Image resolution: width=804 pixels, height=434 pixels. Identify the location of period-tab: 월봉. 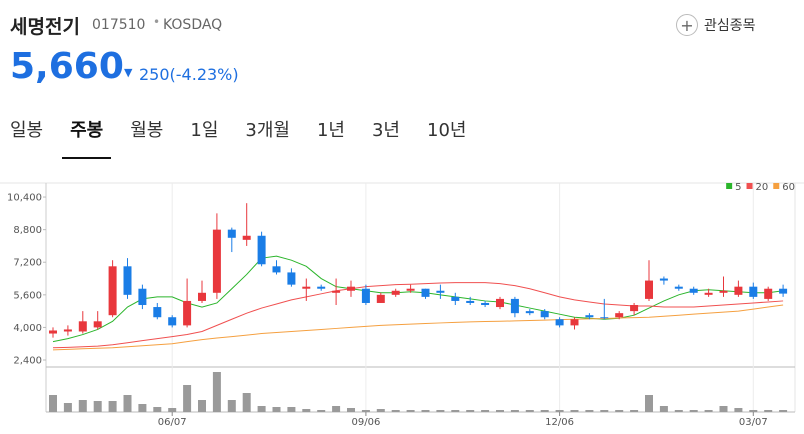
(147, 130).